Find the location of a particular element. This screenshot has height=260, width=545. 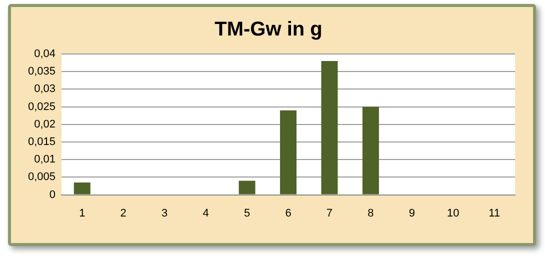

x-tick-label: 5 is located at coordinates (247, 213).